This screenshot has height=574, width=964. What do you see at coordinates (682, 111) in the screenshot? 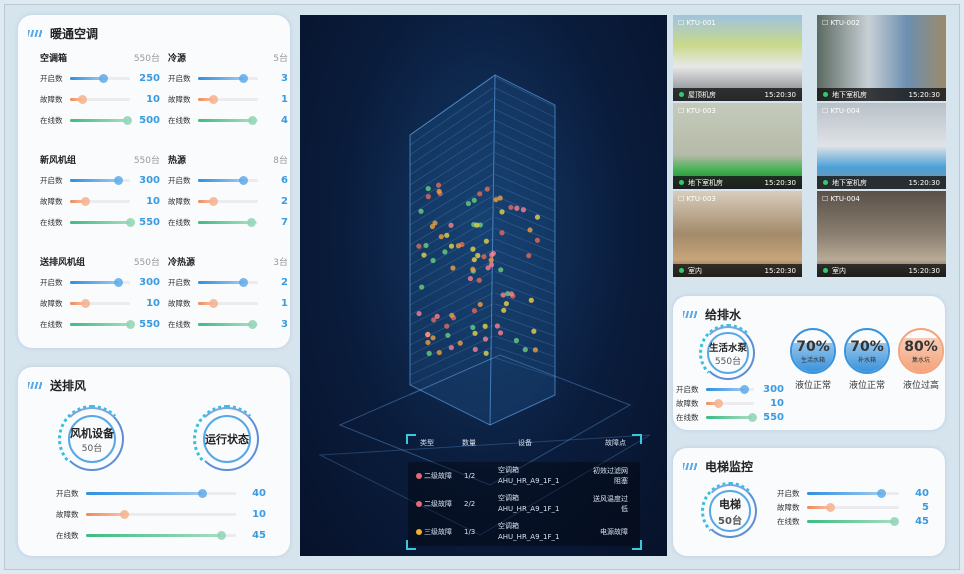
I see `camera-checkbox-icon: ☐` at bounding box center [682, 111].